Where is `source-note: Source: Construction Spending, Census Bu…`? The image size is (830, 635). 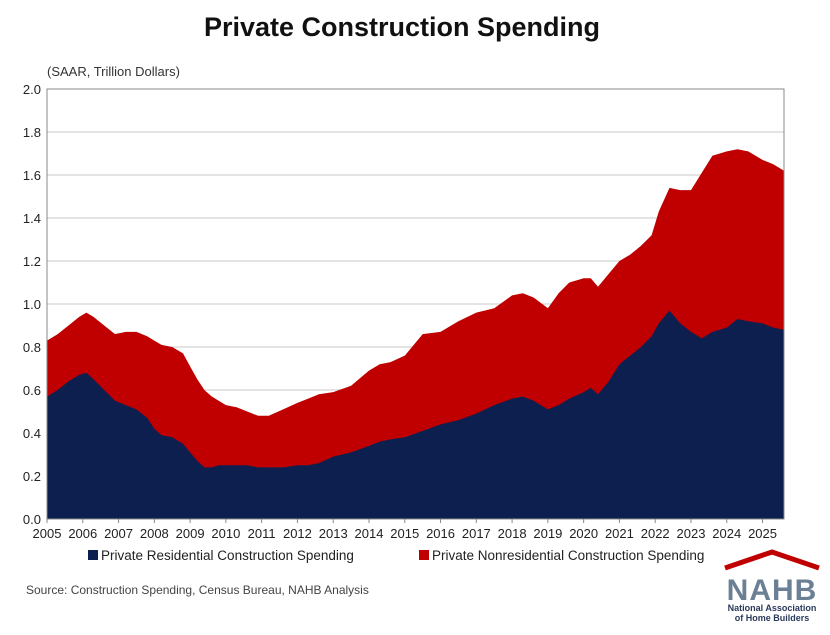
source-note: Source: Construction Spending, Census Bu… is located at coordinates (197, 590).